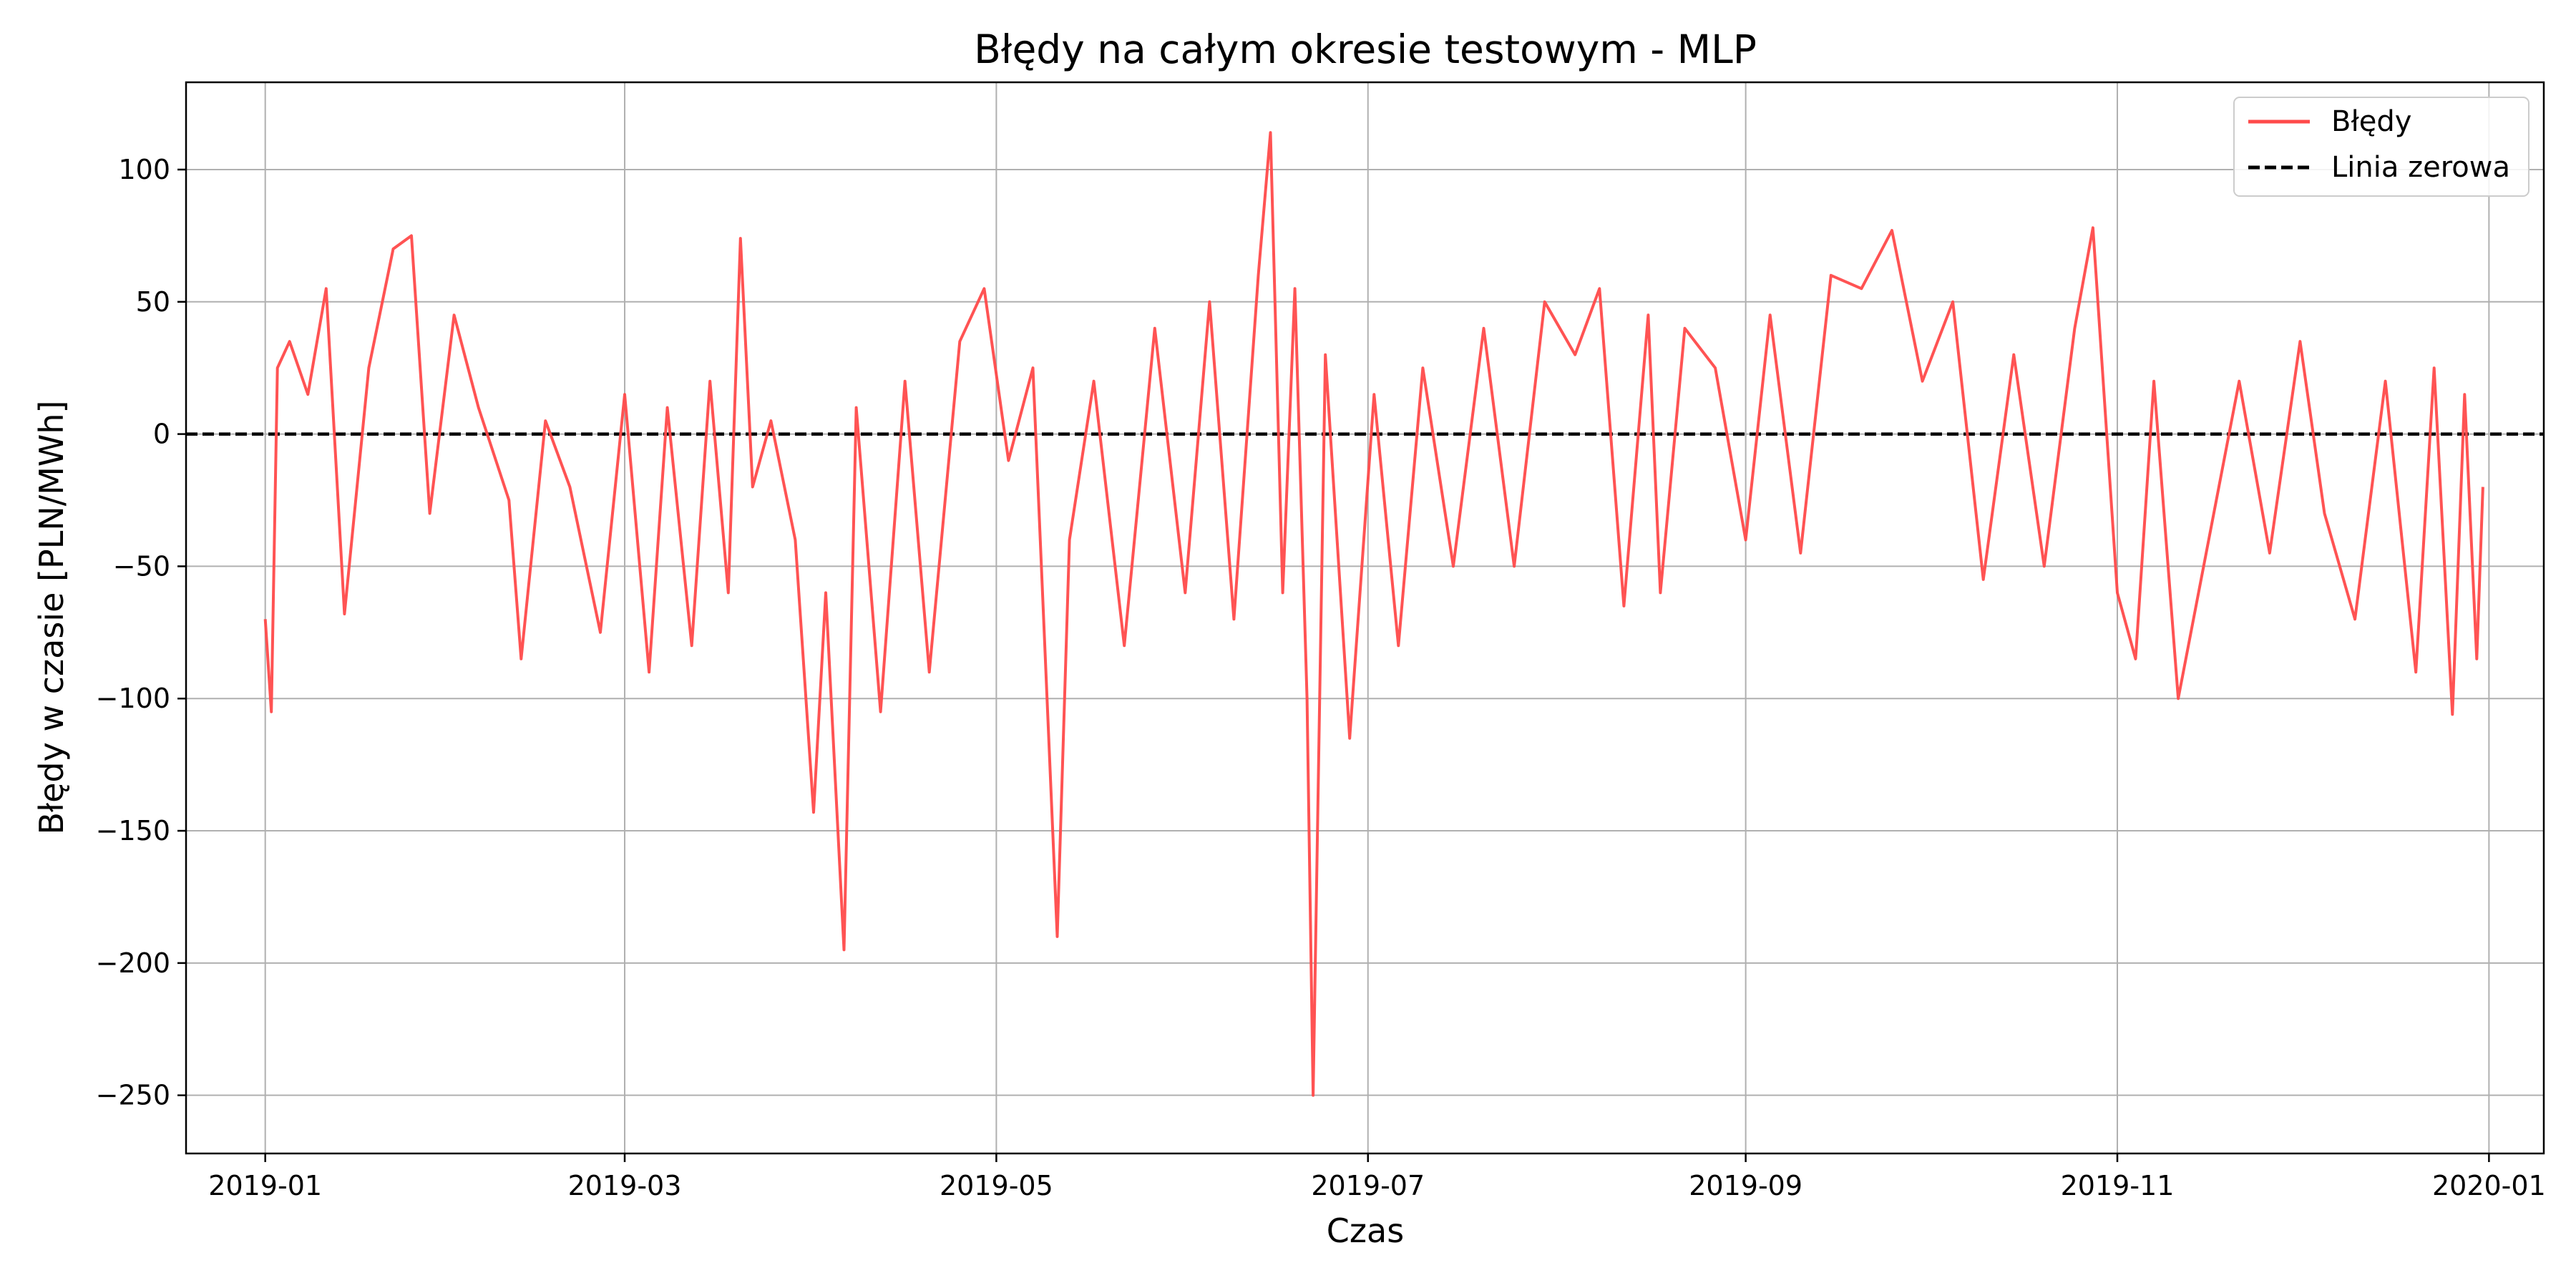 The height and width of the screenshot is (1288, 2576). What do you see at coordinates (133, 831) in the screenshot?
I see `y-tick-label: −150` at bounding box center [133, 831].